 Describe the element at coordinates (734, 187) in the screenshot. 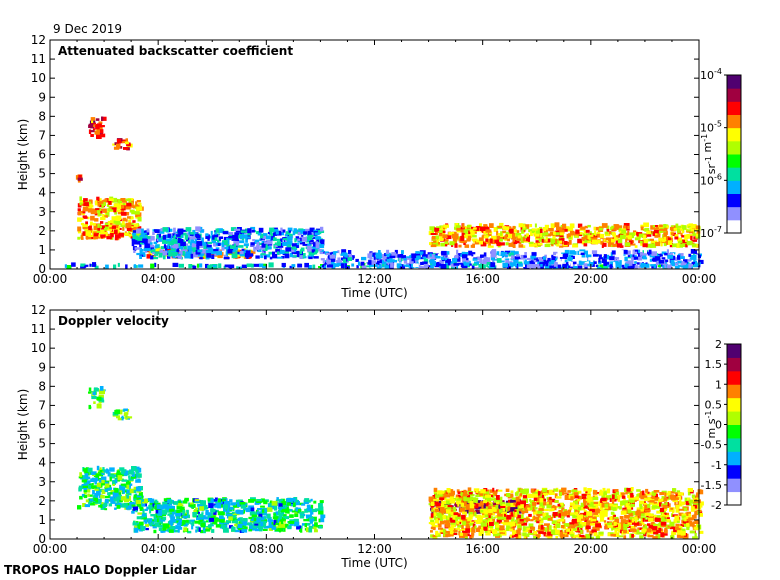

I see `colorbar-segment` at that location.